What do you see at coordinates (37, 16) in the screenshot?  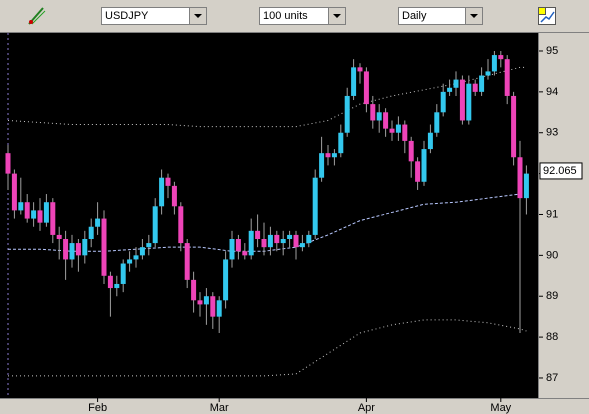 I see `draw-tool-icon` at bounding box center [37, 16].